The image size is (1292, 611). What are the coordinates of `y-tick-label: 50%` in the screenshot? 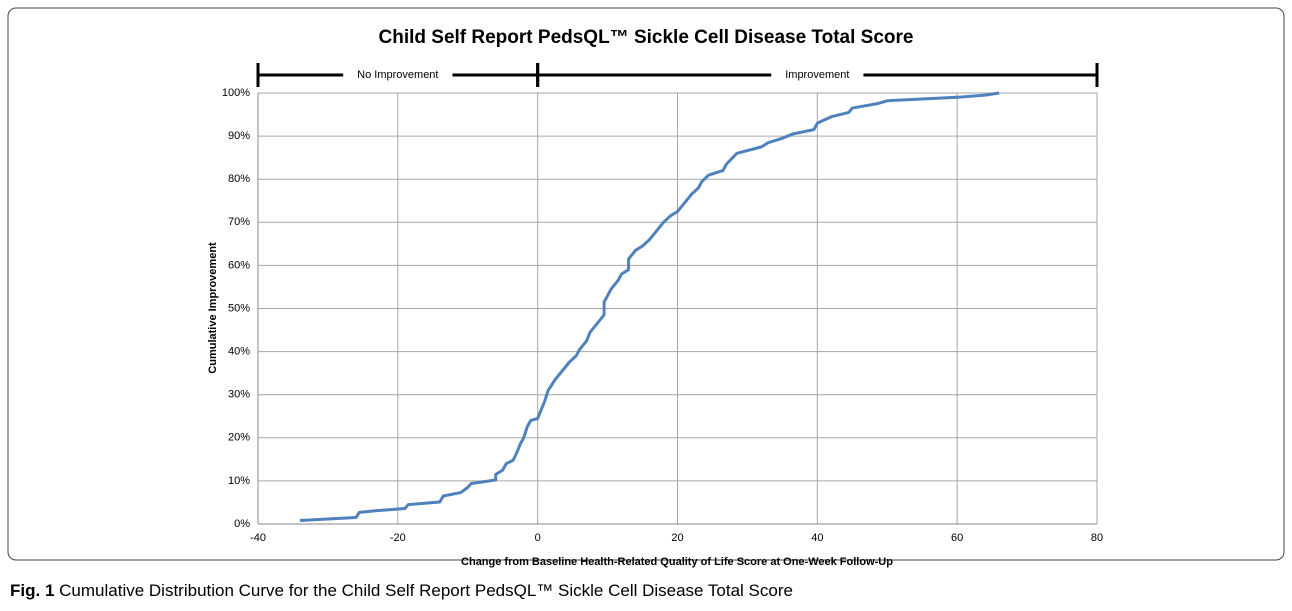 It's located at (239, 308).